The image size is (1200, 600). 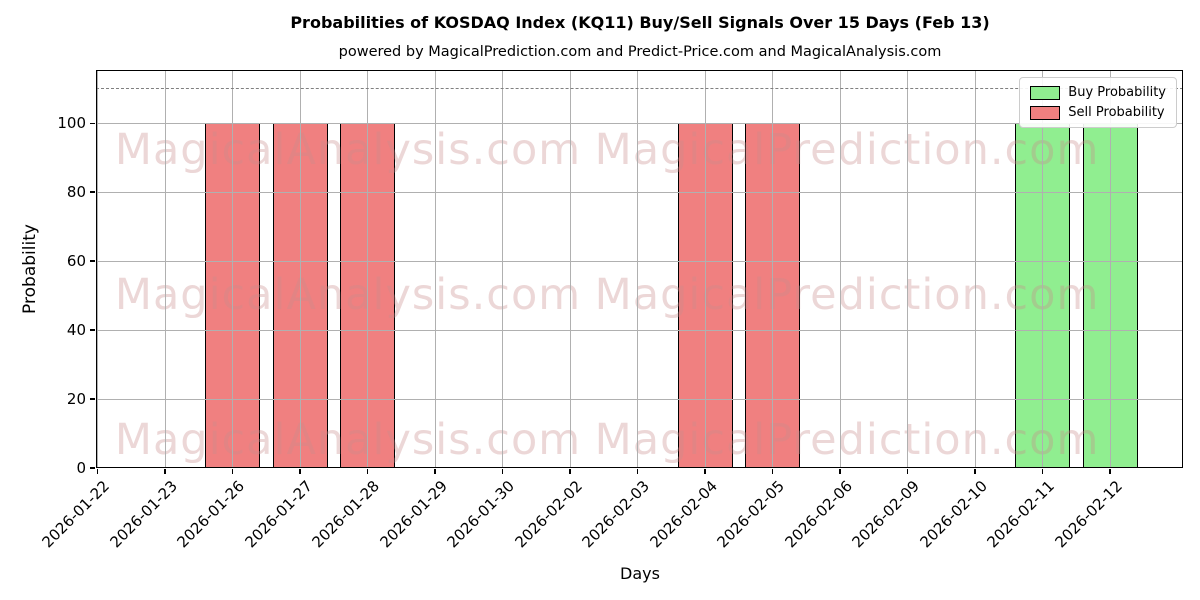 I want to click on legend: Buy Probability Sell Probability, so click(x=1098, y=102).